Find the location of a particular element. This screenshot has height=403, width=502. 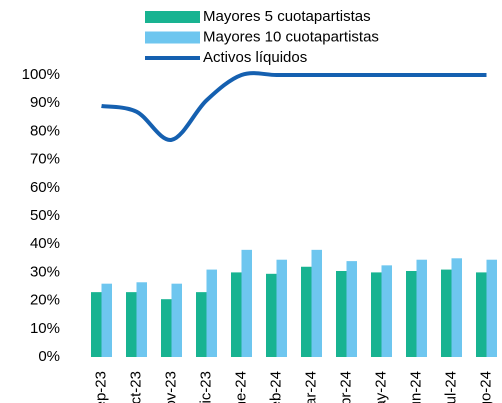

y-tick-label: 20% is located at coordinates (45, 300).